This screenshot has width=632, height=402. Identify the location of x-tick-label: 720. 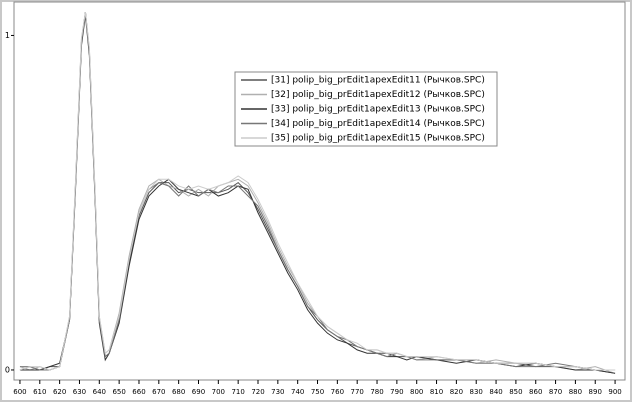
(257, 392).